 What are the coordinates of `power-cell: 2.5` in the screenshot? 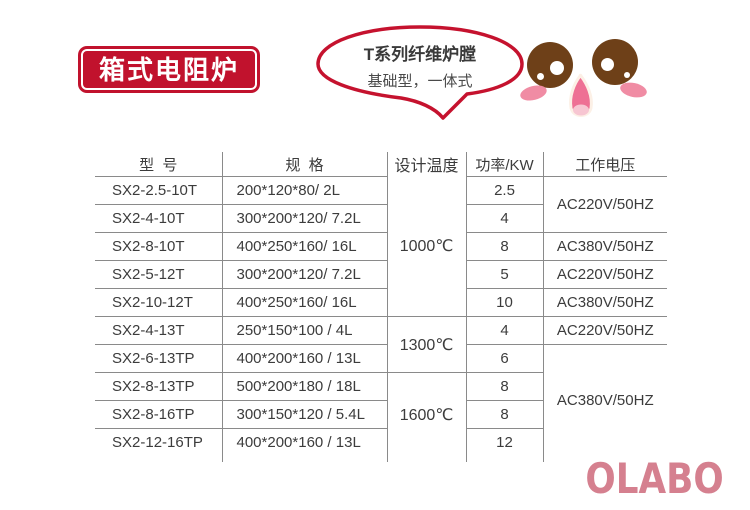 It's located at (505, 190).